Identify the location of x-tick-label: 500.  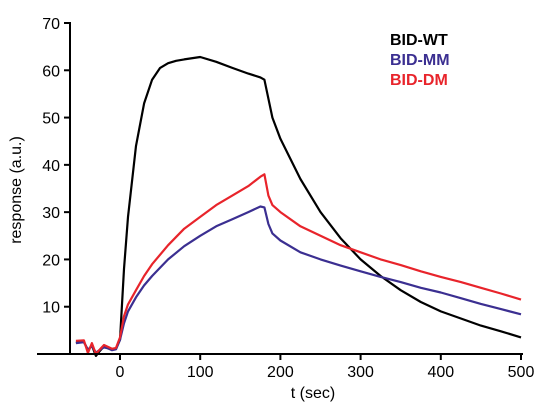
(521, 372).